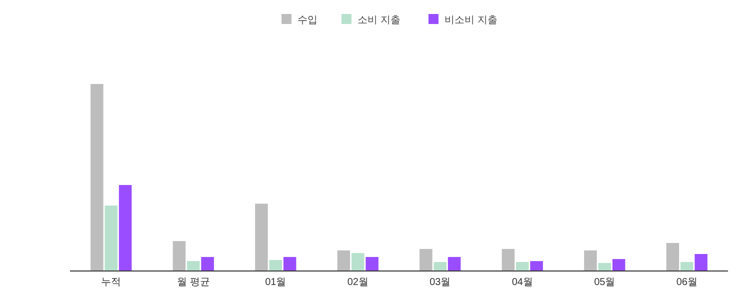 This screenshot has width=743, height=301. I want to click on legend-label: 수입, so click(308, 20).